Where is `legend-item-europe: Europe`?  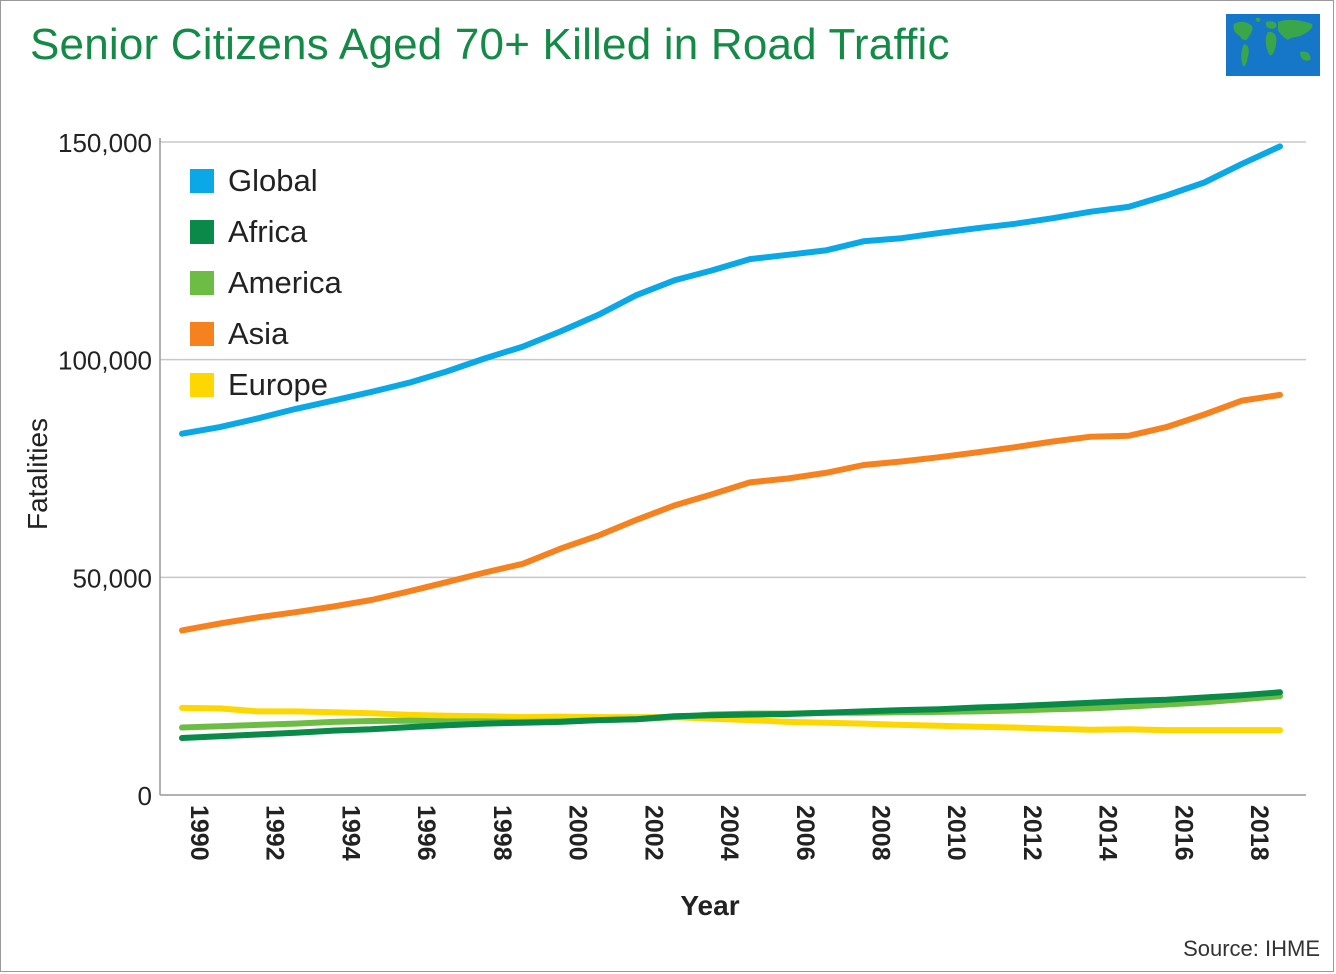 legend-item-europe: Europe is located at coordinates (266, 384).